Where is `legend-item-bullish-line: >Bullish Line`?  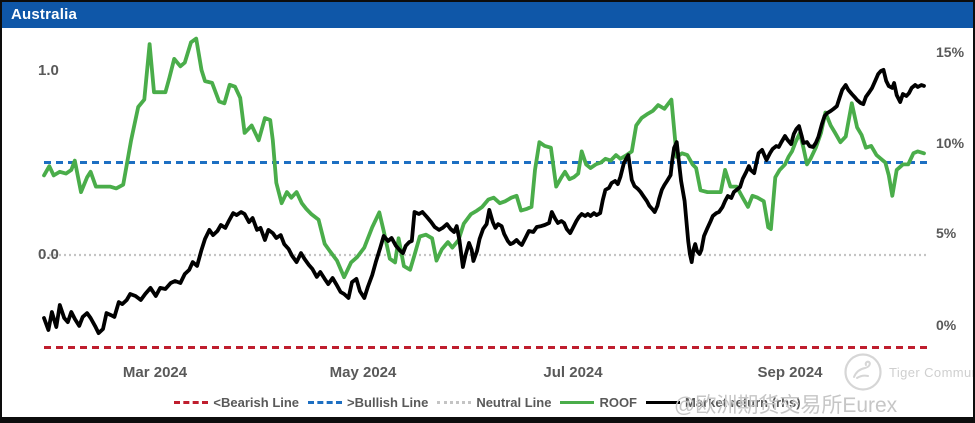
legend-item-bullish-line: >Bullish Line is located at coordinates (368, 402).